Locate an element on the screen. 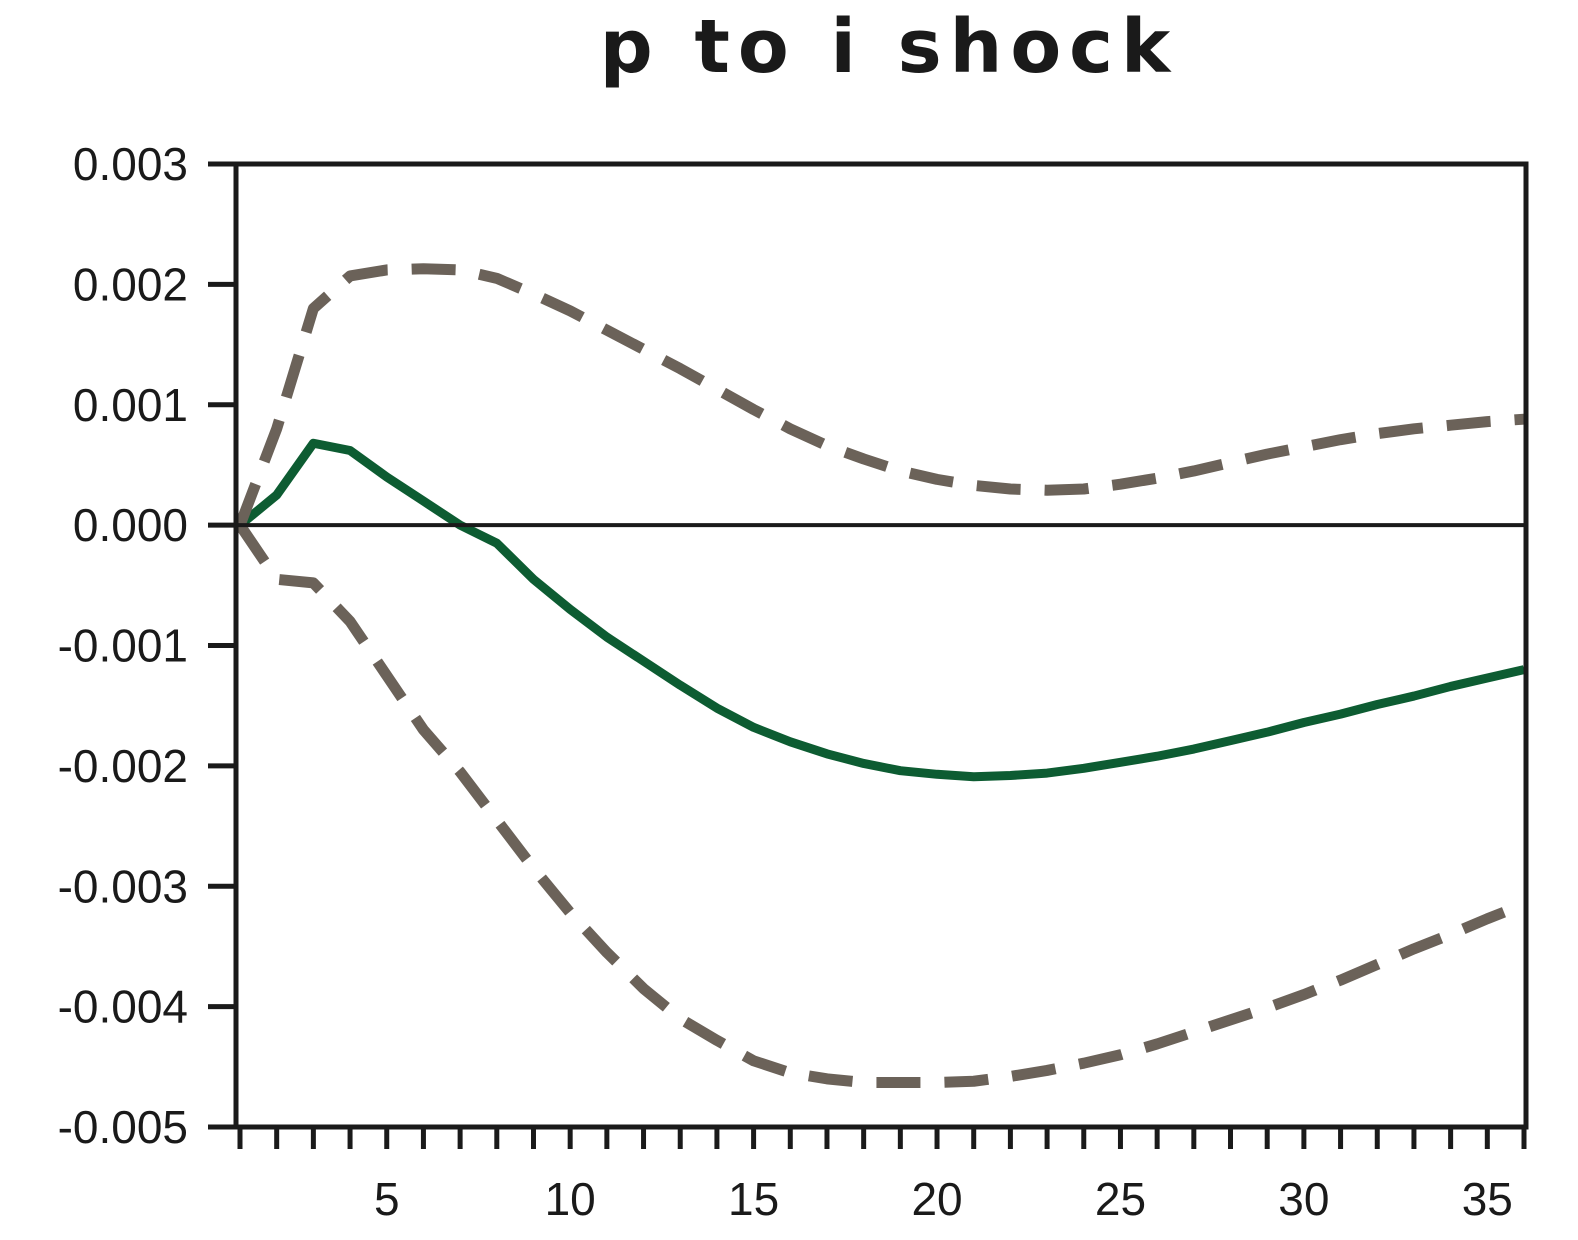 Image resolution: width=1578 pixels, height=1240 pixels. y-tick-label: 0.002 is located at coordinates (130, 284).